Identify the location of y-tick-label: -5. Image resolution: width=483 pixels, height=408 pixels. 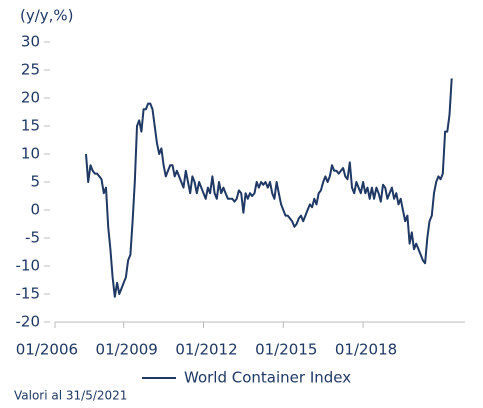
(32, 238).